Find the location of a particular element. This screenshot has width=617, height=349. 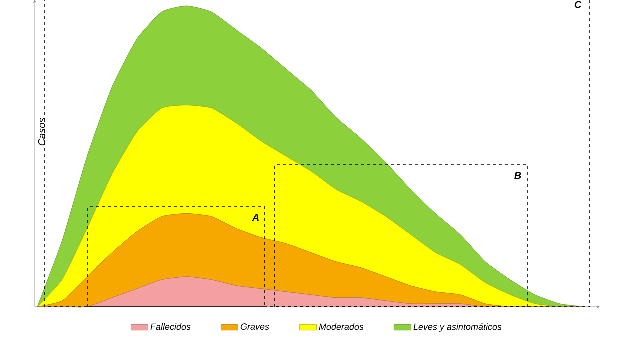

annotation: A is located at coordinates (255, 218).